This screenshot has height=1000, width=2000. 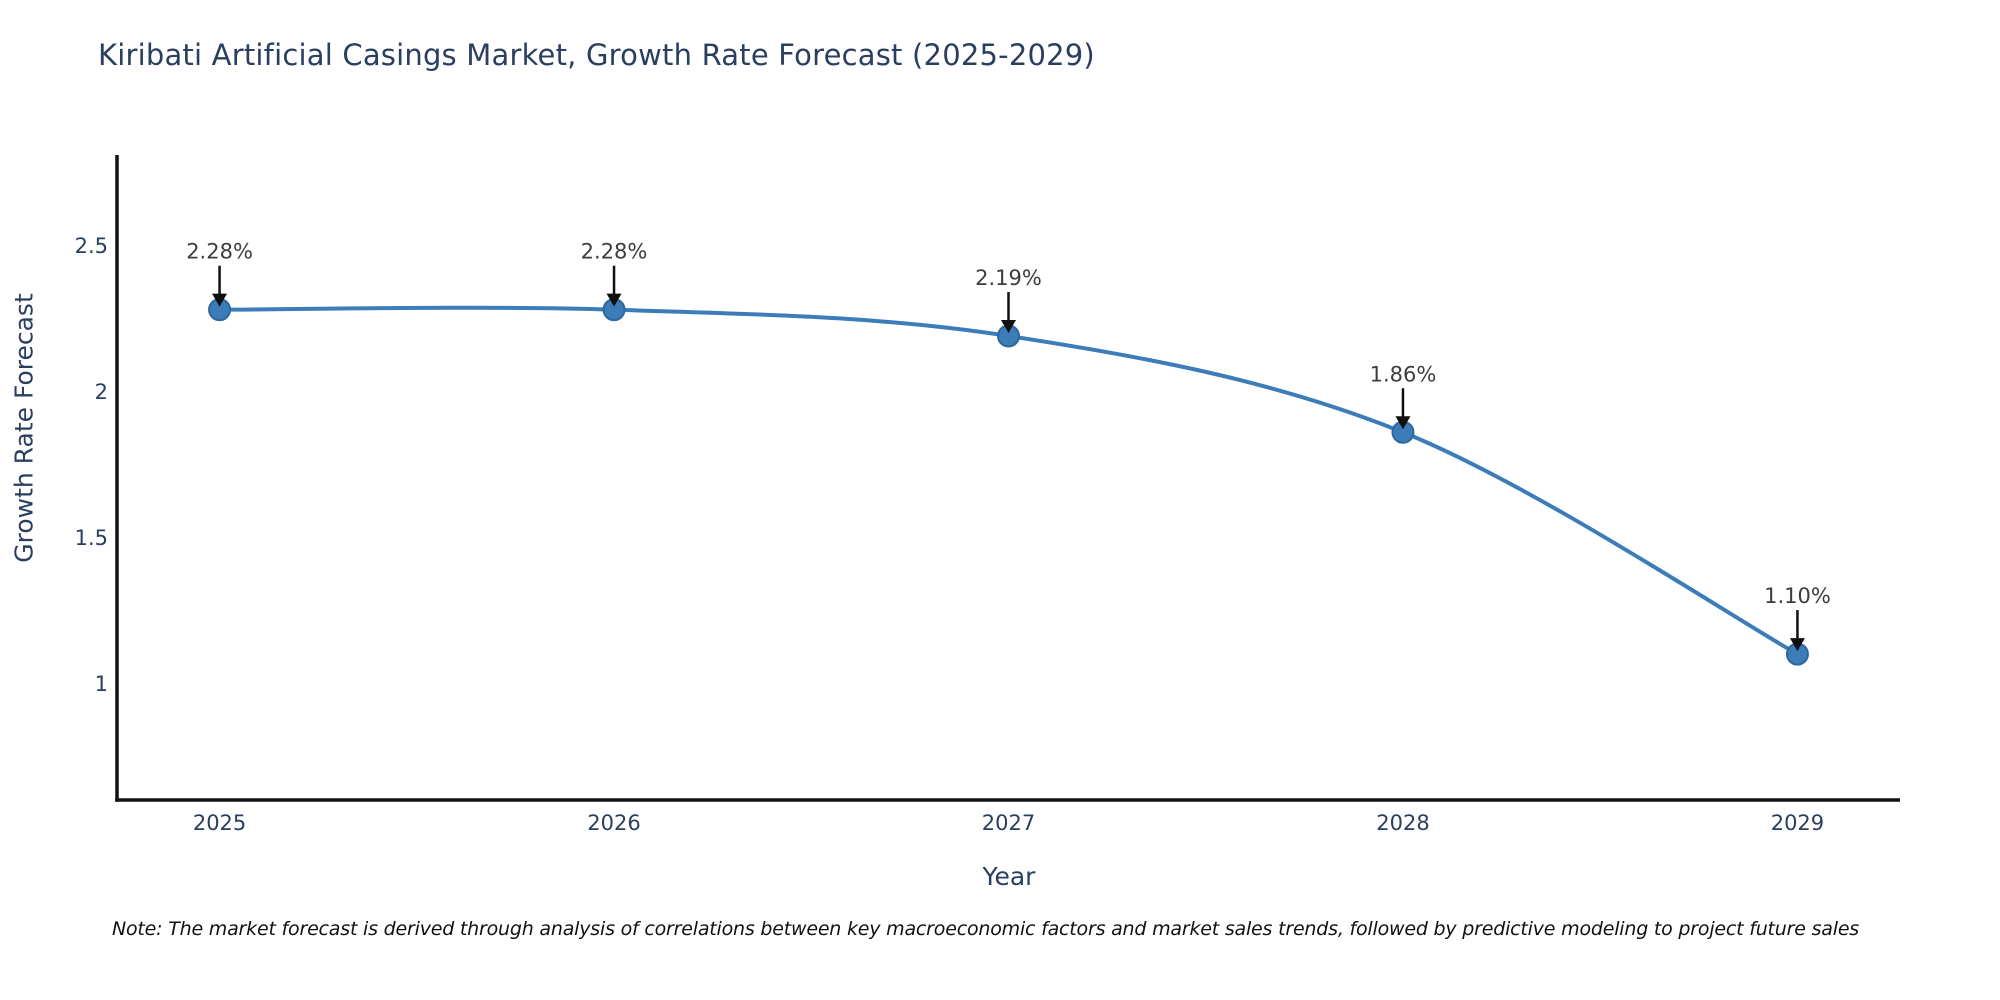 I want to click on x-tick-label: 2027, so click(x=1008, y=823).